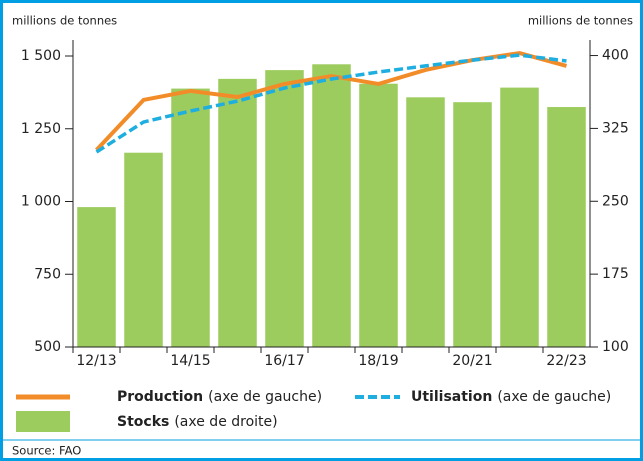  I want to click on x-tick-label: 20/21, so click(472, 361).